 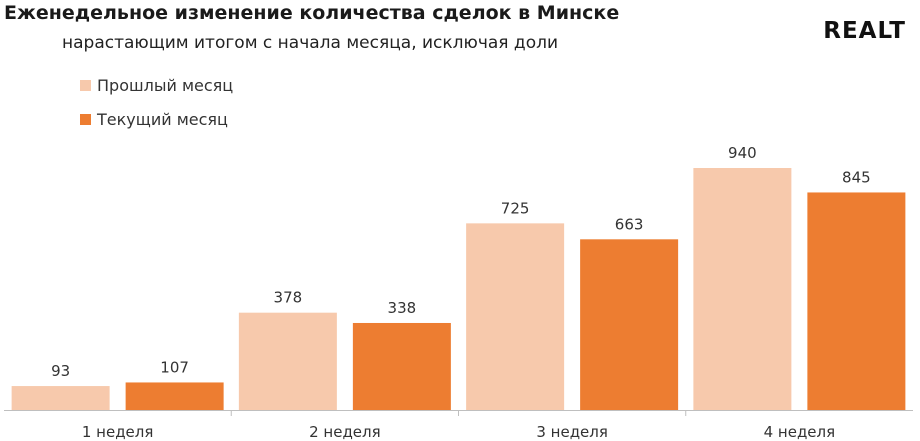 What do you see at coordinates (402, 308) in the screenshot?
I see `data-label: 338` at bounding box center [402, 308].